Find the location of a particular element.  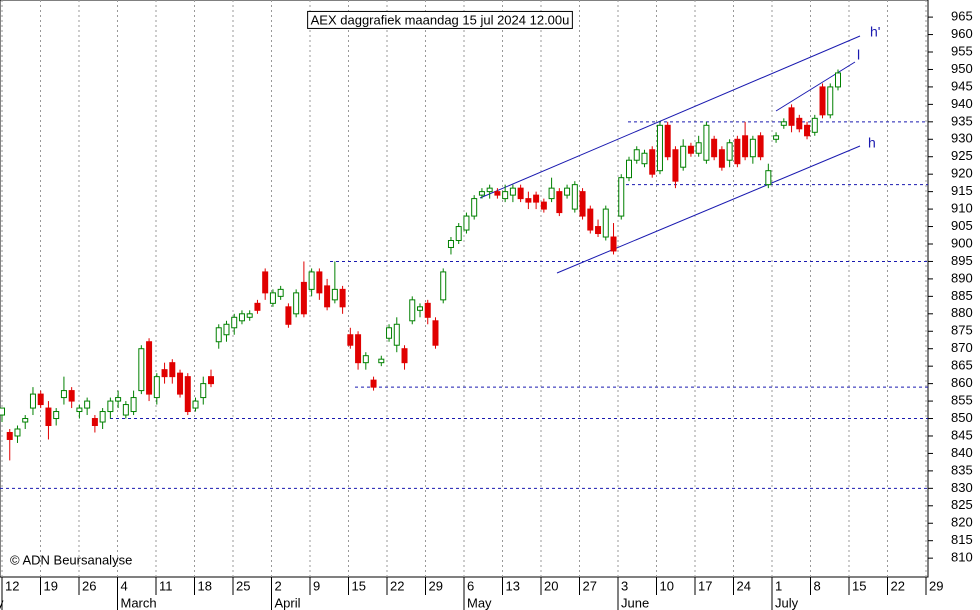

x-tick-label: 20 is located at coordinates (551, 585).